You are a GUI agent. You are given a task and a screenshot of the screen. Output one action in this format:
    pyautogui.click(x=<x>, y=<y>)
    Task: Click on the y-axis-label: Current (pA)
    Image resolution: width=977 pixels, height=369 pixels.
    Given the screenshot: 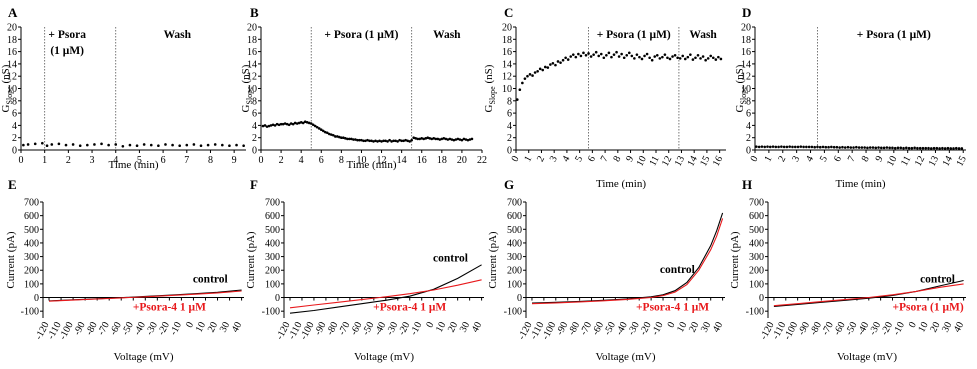 What is the action you would take?
    pyautogui.click(x=735, y=259)
    